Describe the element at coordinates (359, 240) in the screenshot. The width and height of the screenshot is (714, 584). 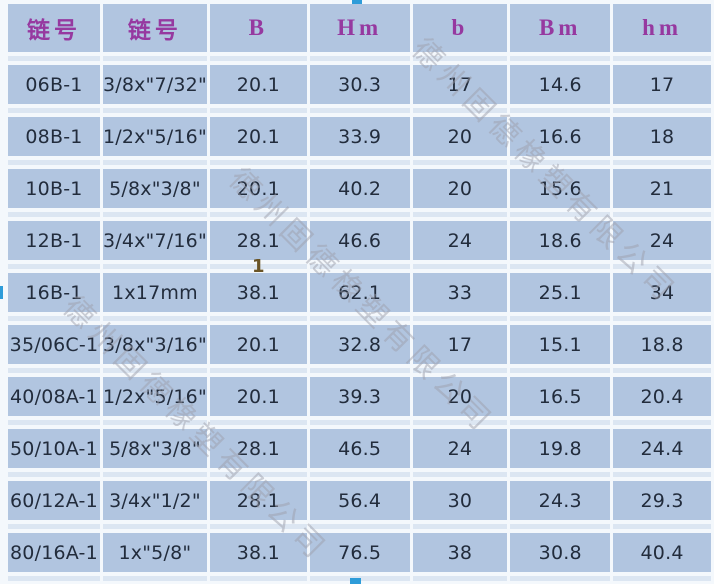
I see `cell: 46.6` at that location.